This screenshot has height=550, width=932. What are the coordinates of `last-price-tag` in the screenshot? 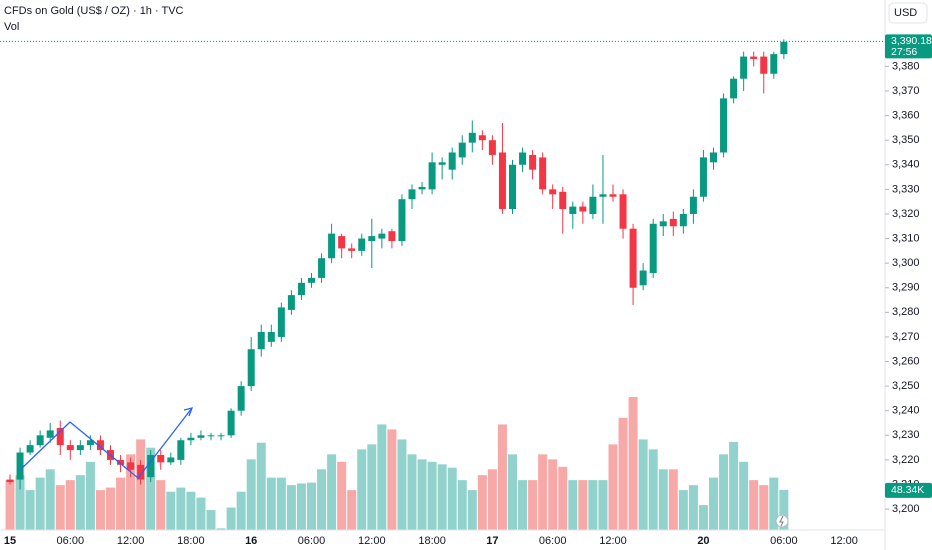 It's located at (908, 46).